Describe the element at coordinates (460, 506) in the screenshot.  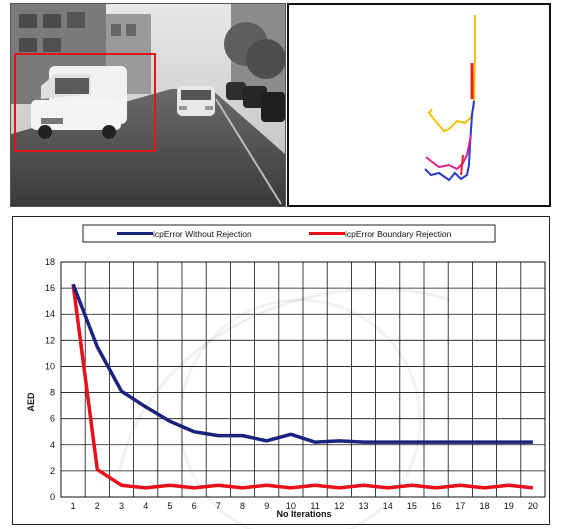
I see `x-tick-label: 17` at that location.